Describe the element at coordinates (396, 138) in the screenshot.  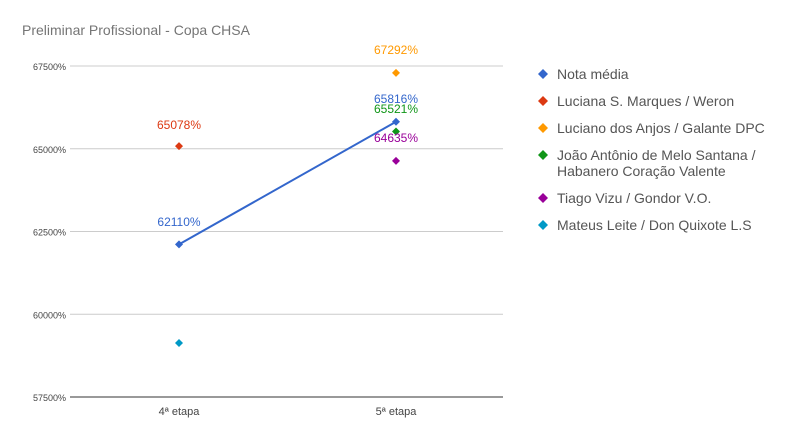
I see `data-label: 64635%` at that location.